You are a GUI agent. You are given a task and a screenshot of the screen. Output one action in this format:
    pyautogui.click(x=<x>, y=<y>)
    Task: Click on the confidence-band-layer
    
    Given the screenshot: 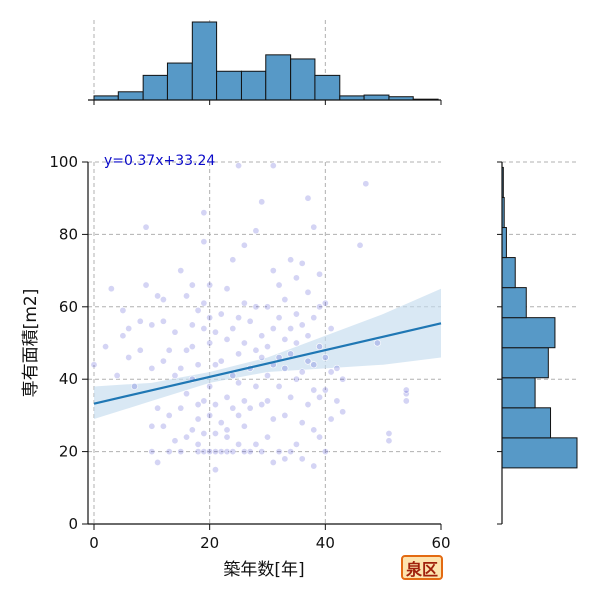 What is the action you would take?
    pyautogui.click(x=267, y=354)
    